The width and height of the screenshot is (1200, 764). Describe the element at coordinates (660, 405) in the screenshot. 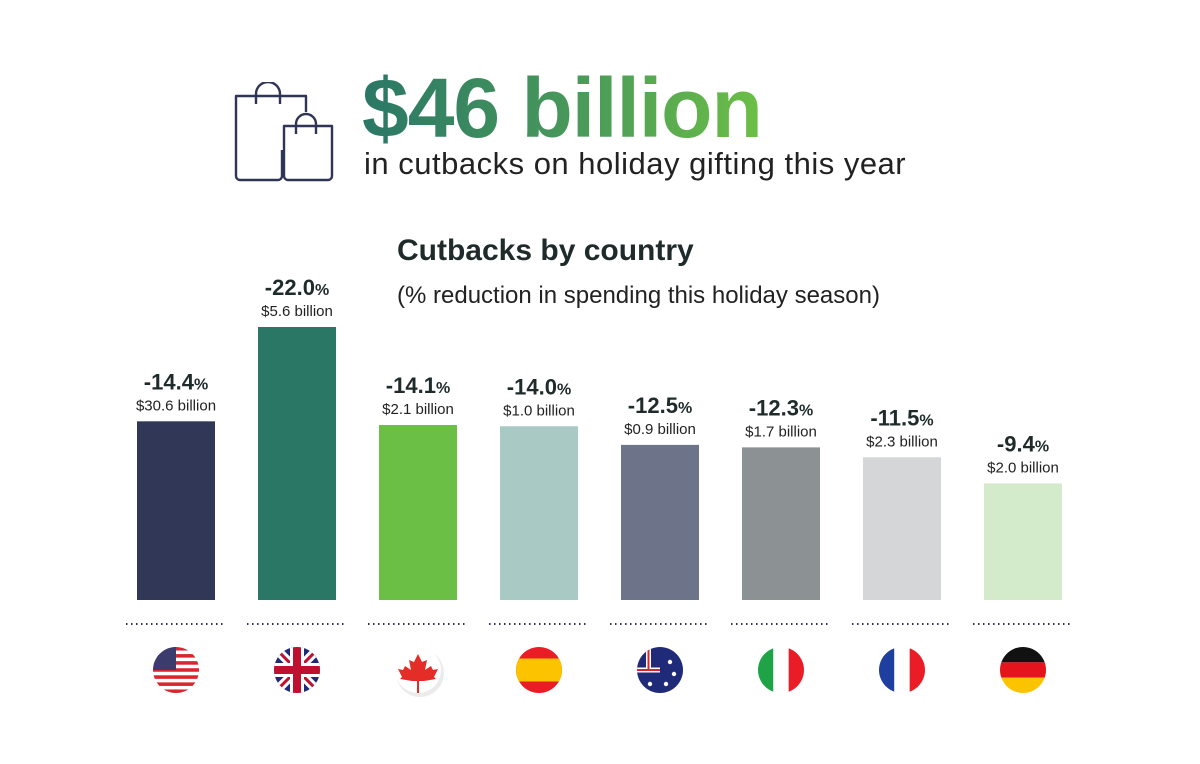

I see `value-label: -12.5%` at that location.